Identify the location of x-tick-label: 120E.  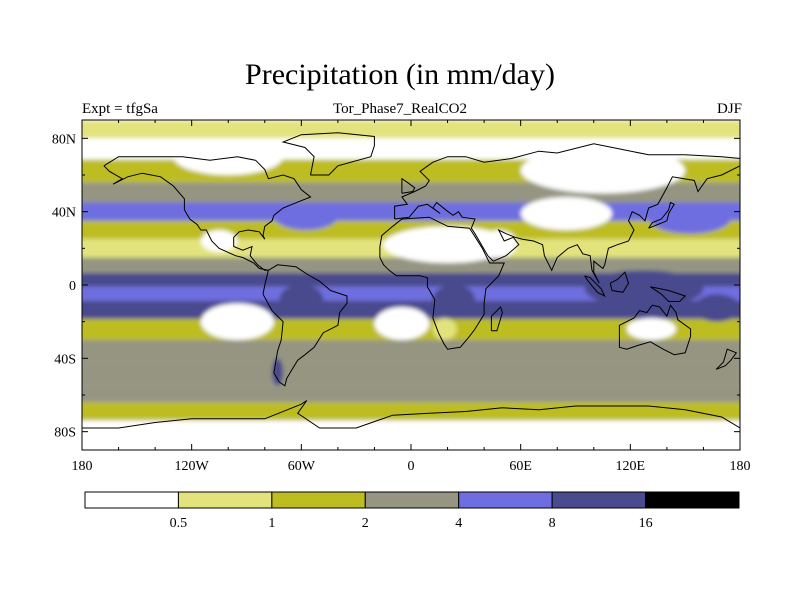
(631, 466).